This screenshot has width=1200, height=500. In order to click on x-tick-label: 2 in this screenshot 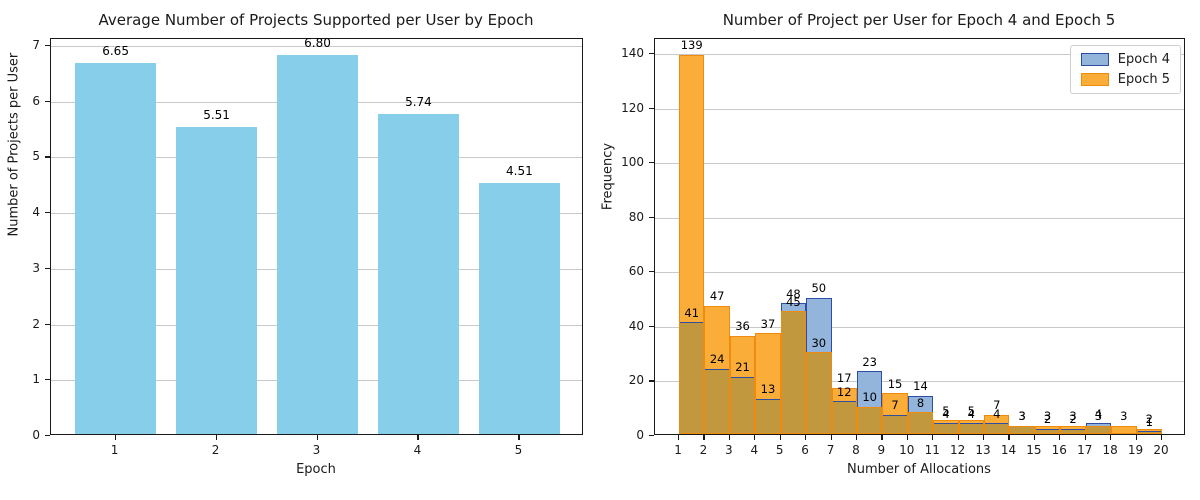, I will do `click(703, 450)`.